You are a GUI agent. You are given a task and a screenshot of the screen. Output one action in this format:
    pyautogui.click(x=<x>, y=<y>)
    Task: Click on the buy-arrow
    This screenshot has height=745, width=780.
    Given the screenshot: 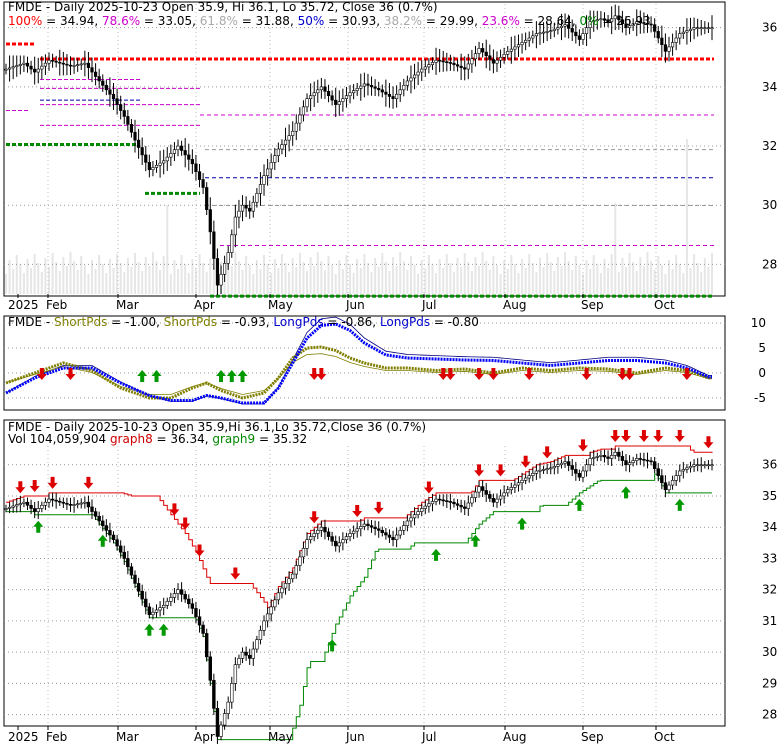 What is the action you would take?
    pyautogui.click(x=142, y=376)
    